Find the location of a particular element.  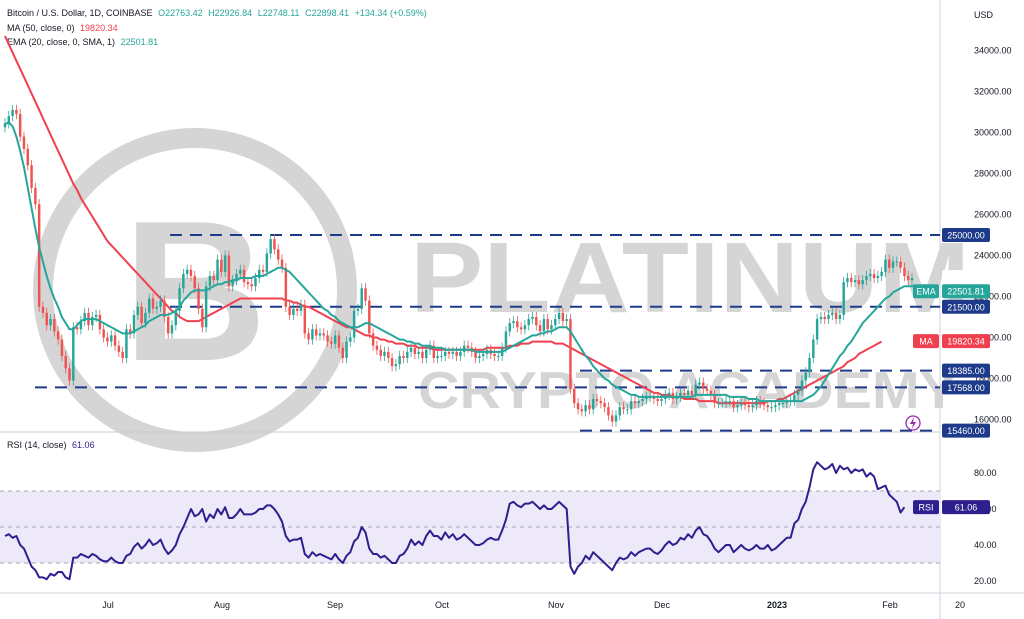

lightning-icon is located at coordinates (913, 423).